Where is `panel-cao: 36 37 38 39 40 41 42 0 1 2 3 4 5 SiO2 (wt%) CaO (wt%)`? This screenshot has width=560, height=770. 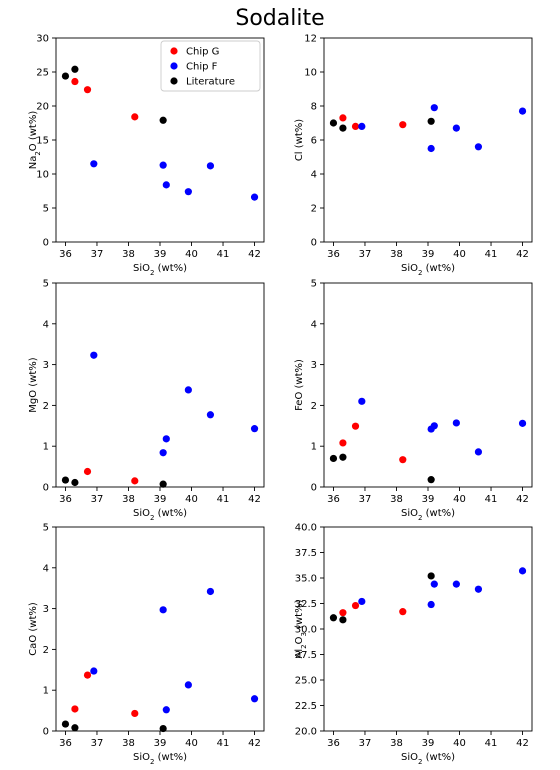
panel-cao: 36 37 38 39 40 41 42 0 1 2 3 4 5 SiO2 (wt%) CaO (wt%) is located at coordinates (146, 644).